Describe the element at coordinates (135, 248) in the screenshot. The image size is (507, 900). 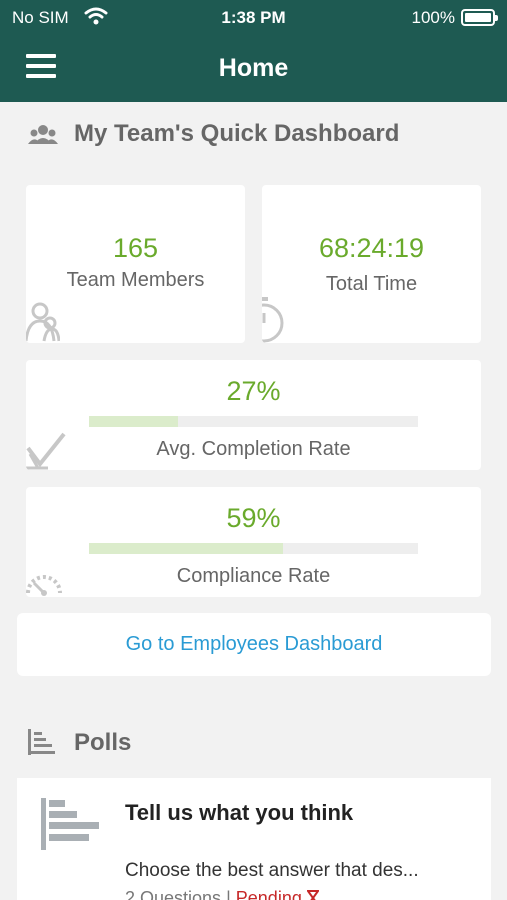
I see `team-members-value: 165` at that location.